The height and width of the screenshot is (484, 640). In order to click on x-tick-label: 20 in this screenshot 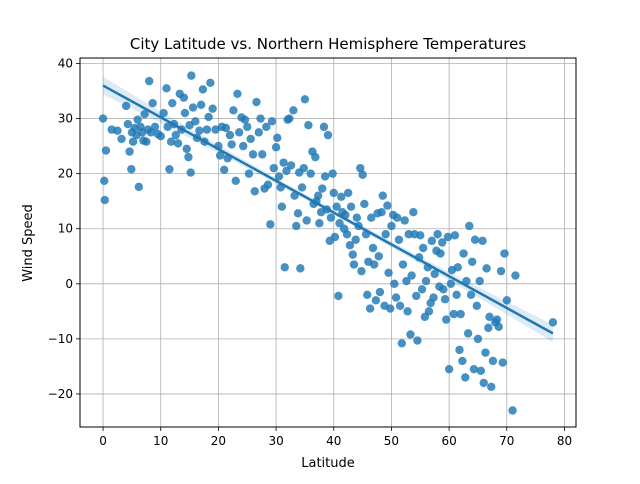, I will do `click(218, 441)`.